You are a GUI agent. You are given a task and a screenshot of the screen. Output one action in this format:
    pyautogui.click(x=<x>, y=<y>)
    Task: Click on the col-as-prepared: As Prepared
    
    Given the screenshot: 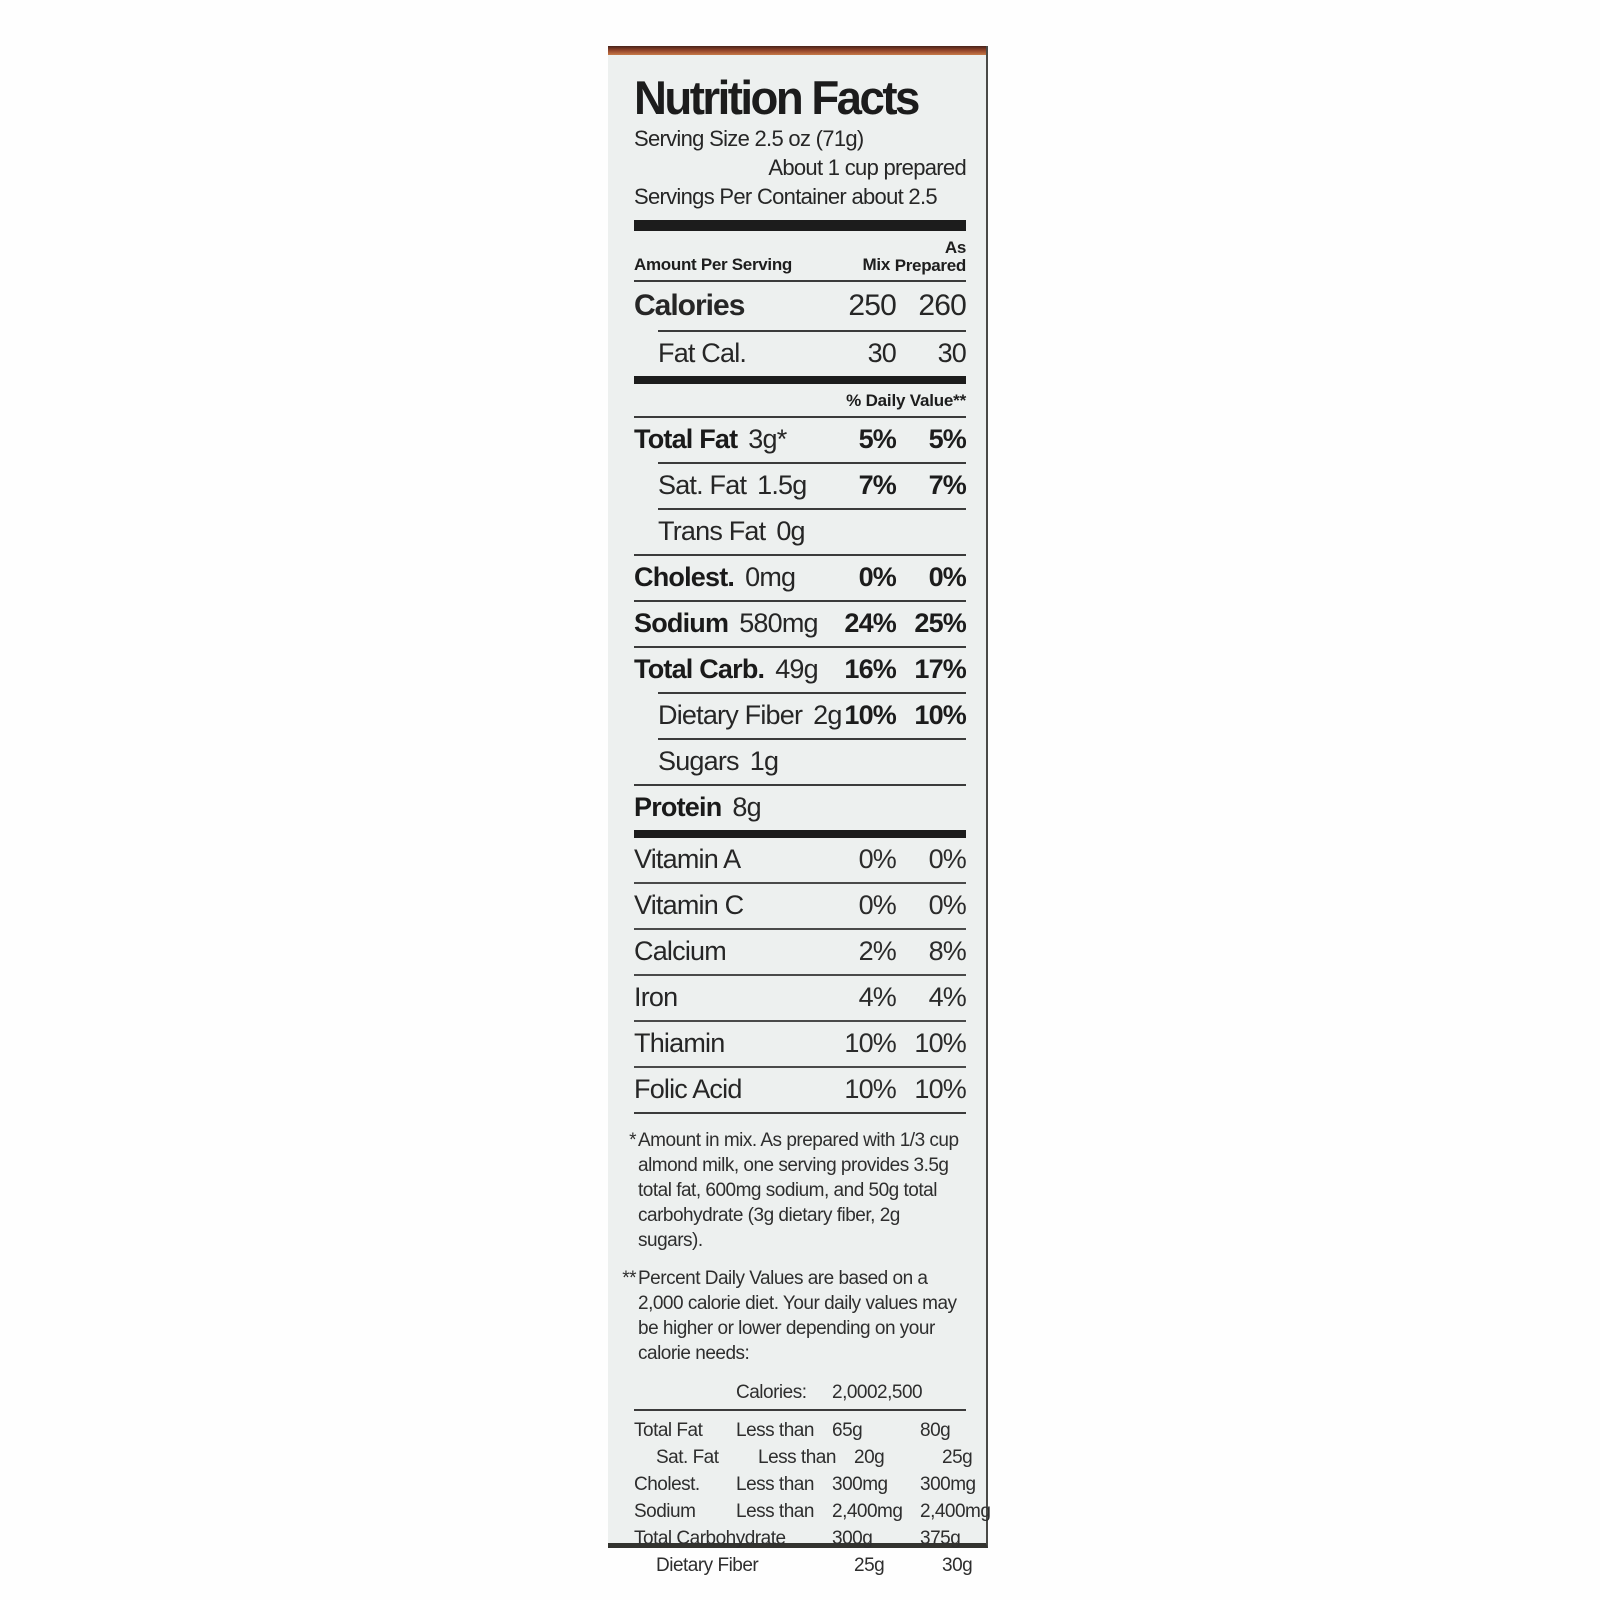 What is the action you would take?
    pyautogui.click(x=930, y=256)
    